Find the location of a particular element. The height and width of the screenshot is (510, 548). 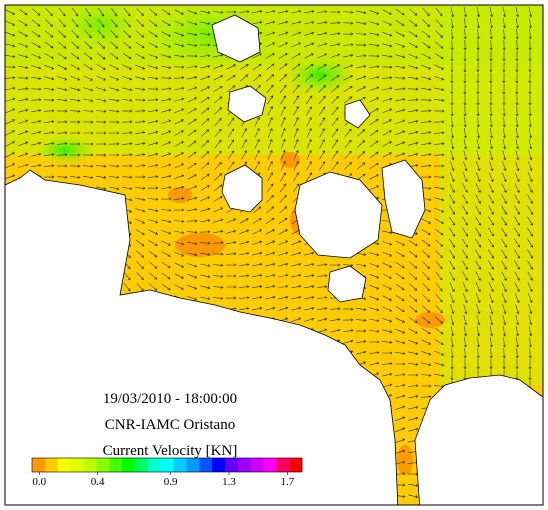

legend-title: Current Velocity [KN] is located at coordinates (170, 451).